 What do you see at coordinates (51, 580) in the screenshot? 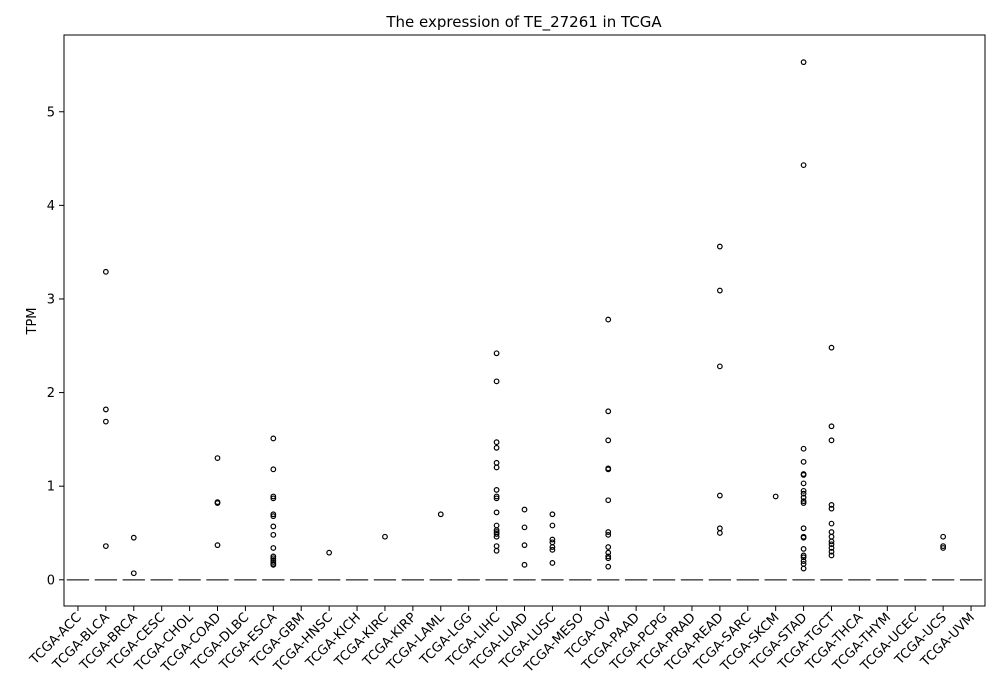
I see `y-tick-label: 0` at bounding box center [51, 580].